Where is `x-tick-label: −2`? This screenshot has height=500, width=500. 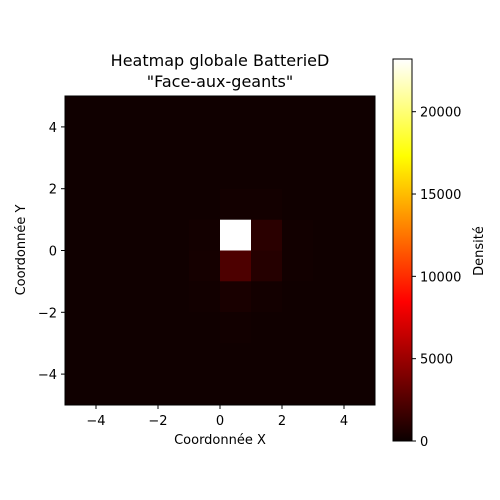
x-tick-label: −2 is located at coordinates (157, 421).